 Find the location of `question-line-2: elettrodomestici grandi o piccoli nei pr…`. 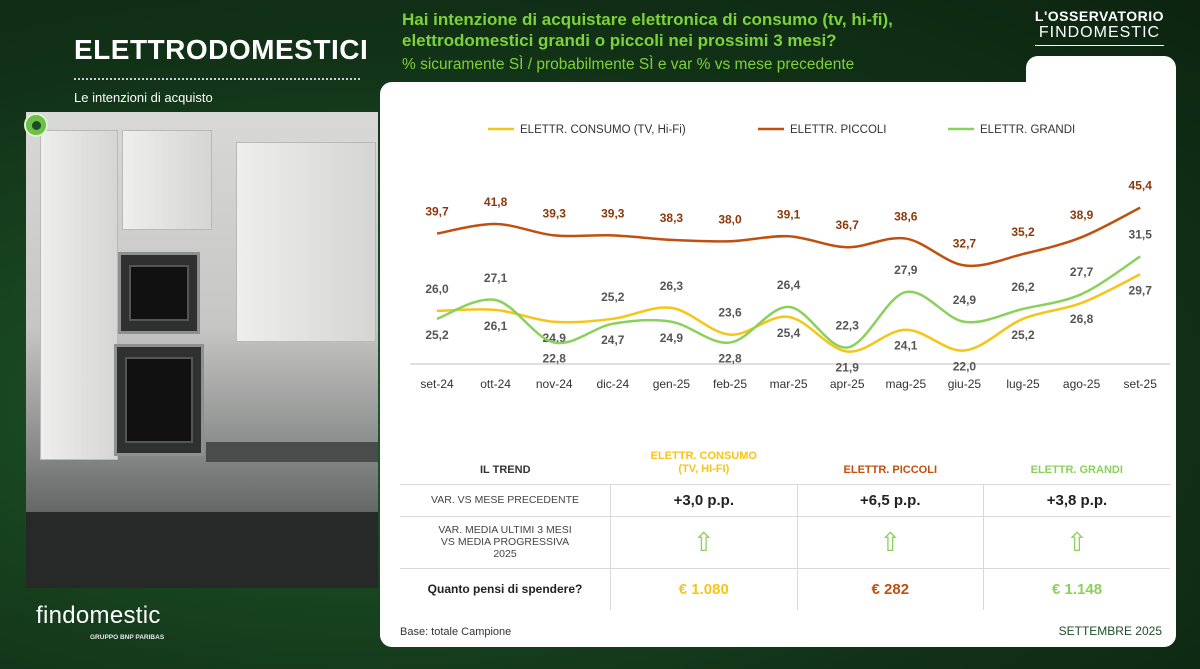

question-line-2: elettrodomestici grandi o piccoli nei pr… is located at coordinates (619, 40).